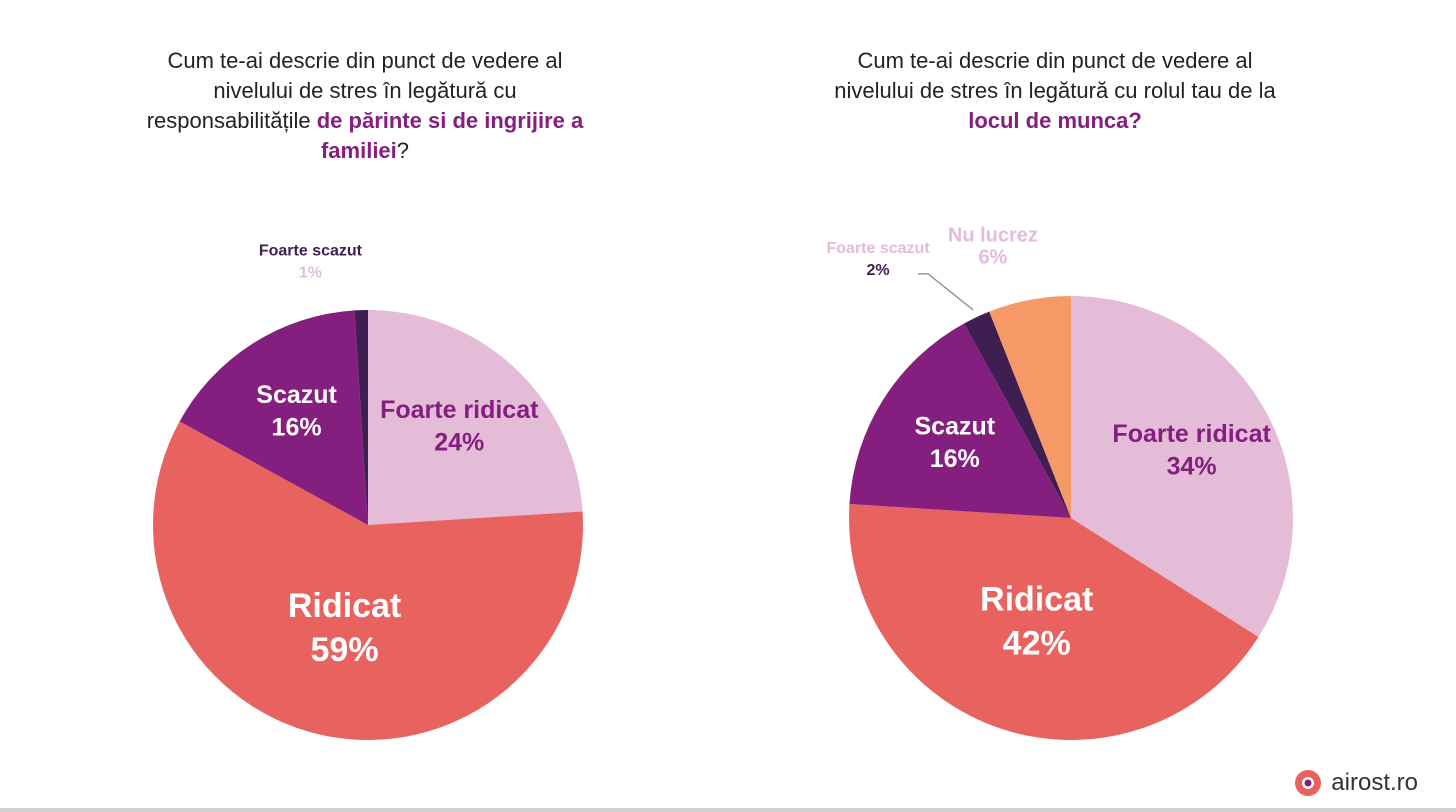 The height and width of the screenshot is (812, 1456). I want to click on value-label: 59%, so click(345, 650).